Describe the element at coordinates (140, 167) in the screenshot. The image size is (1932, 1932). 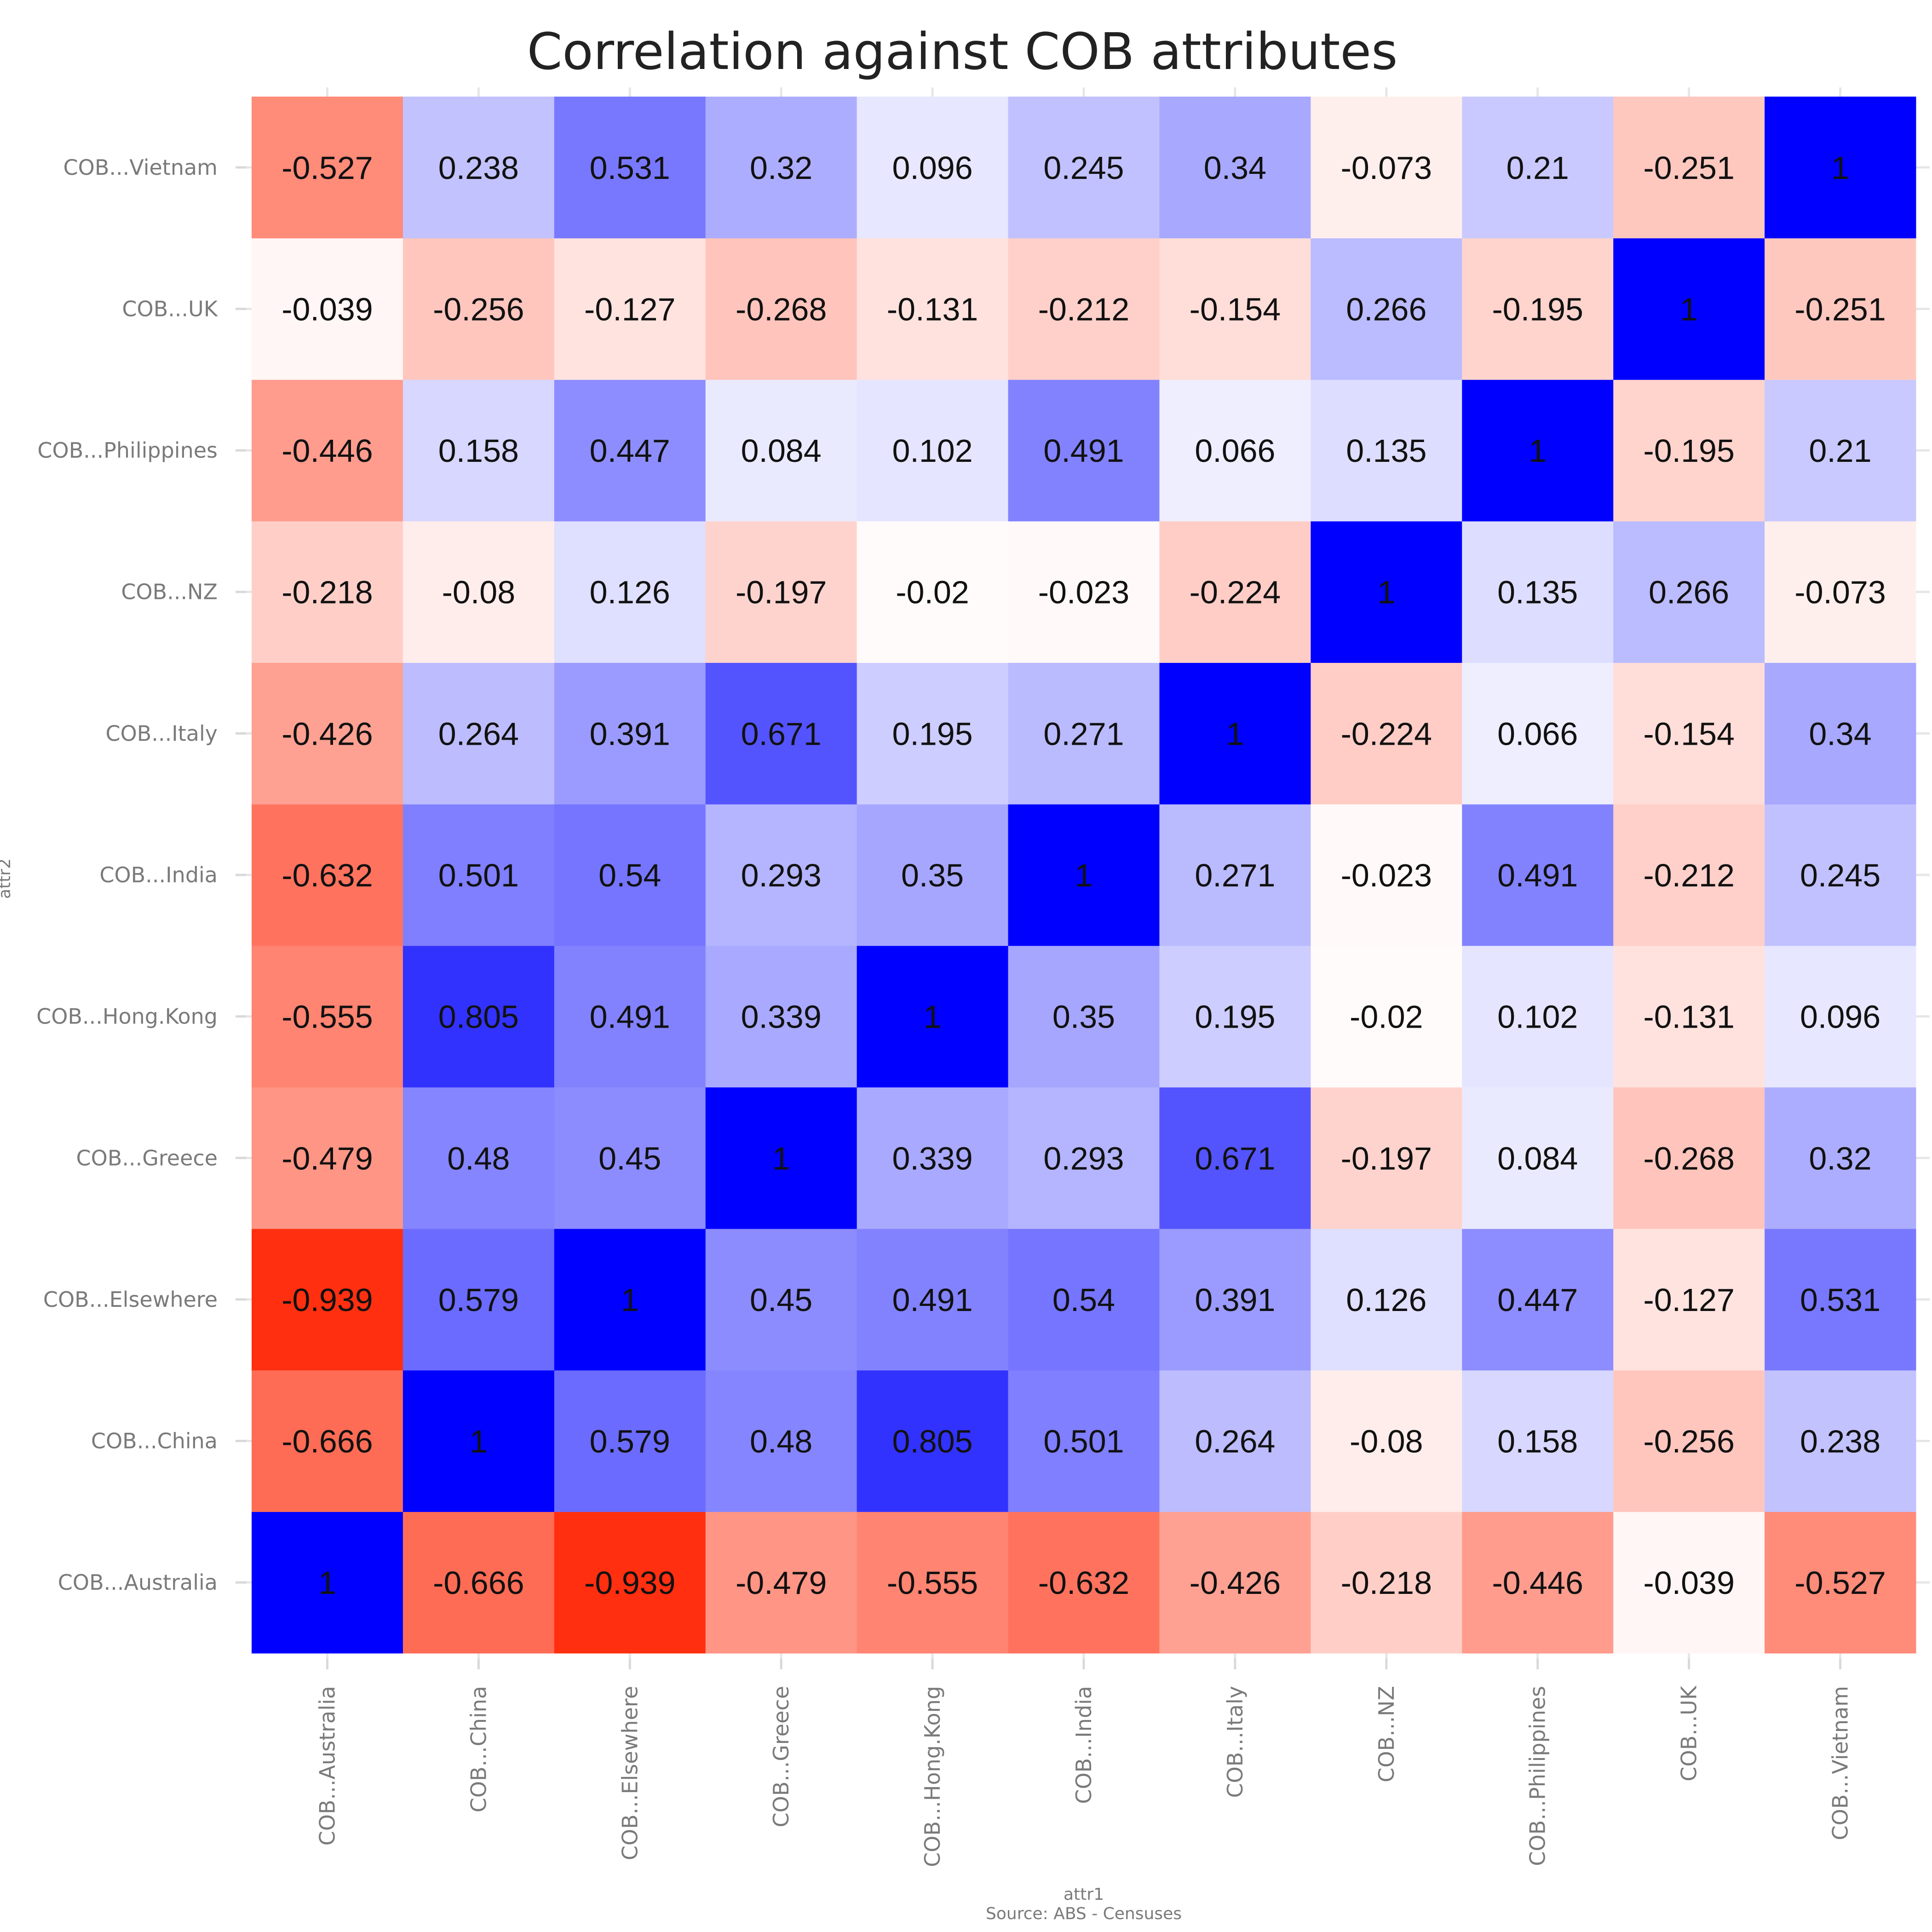
I see `y-tick-label: COB...Vietnam` at that location.